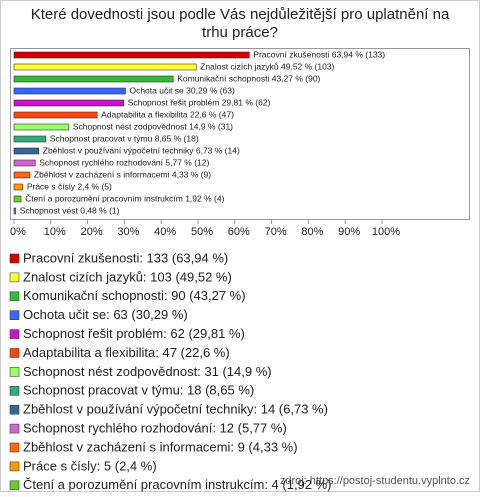 Image resolution: width=480 pixels, height=497 pixels. I want to click on x-tick-label: 90%, so click(349, 232).